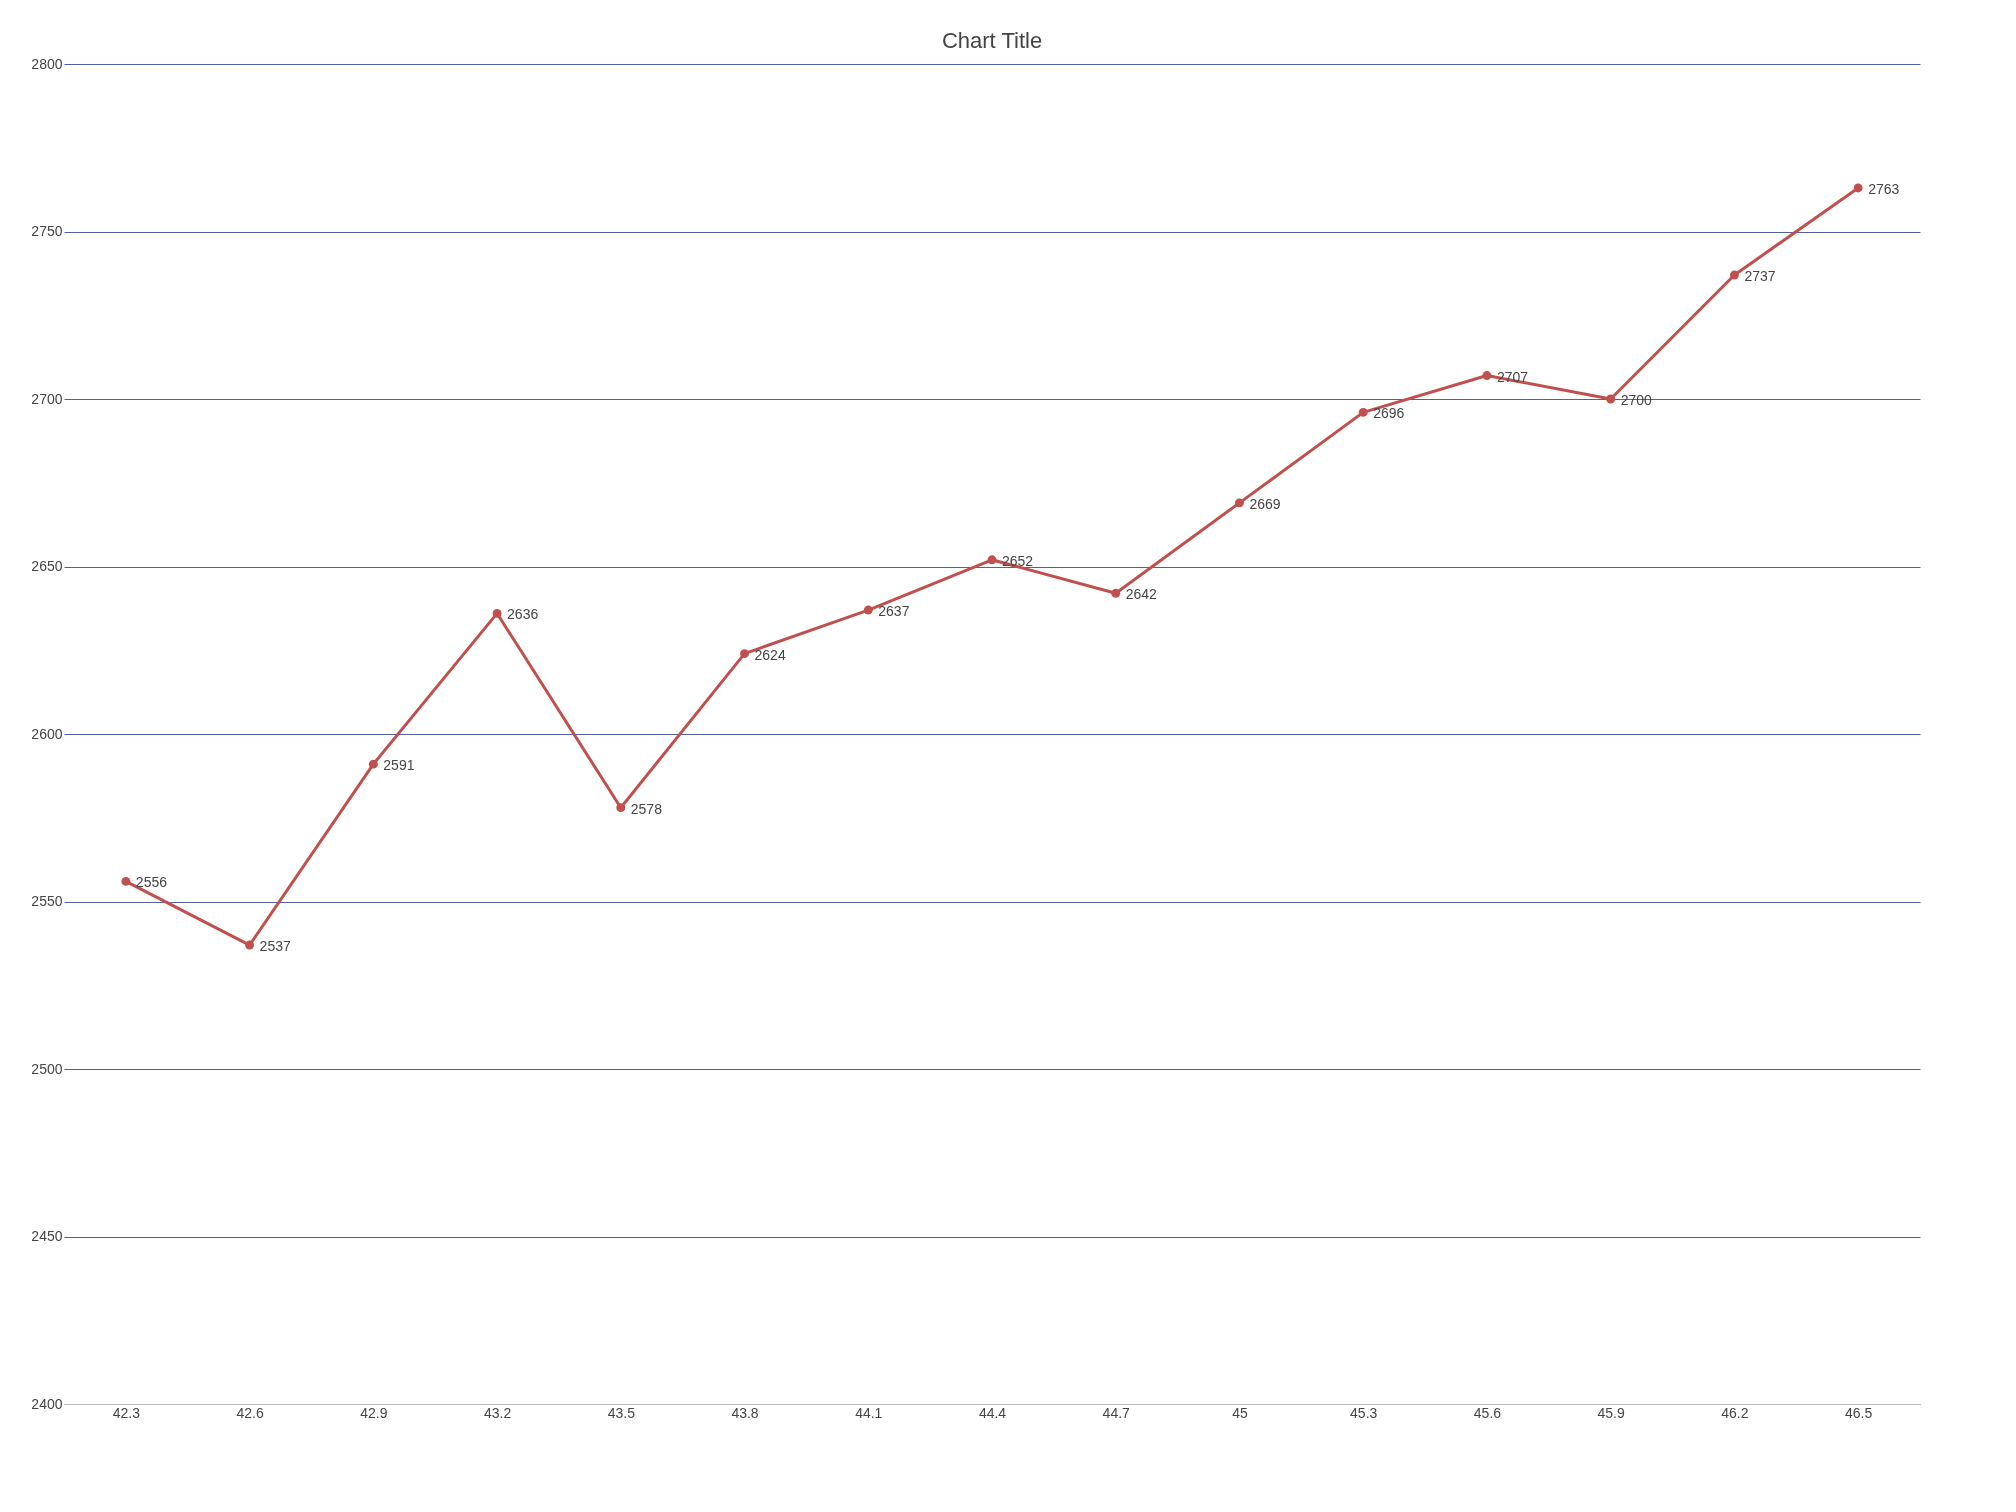  Describe the element at coordinates (47, 398) in the screenshot. I see `y-tick-label: 2700` at that location.